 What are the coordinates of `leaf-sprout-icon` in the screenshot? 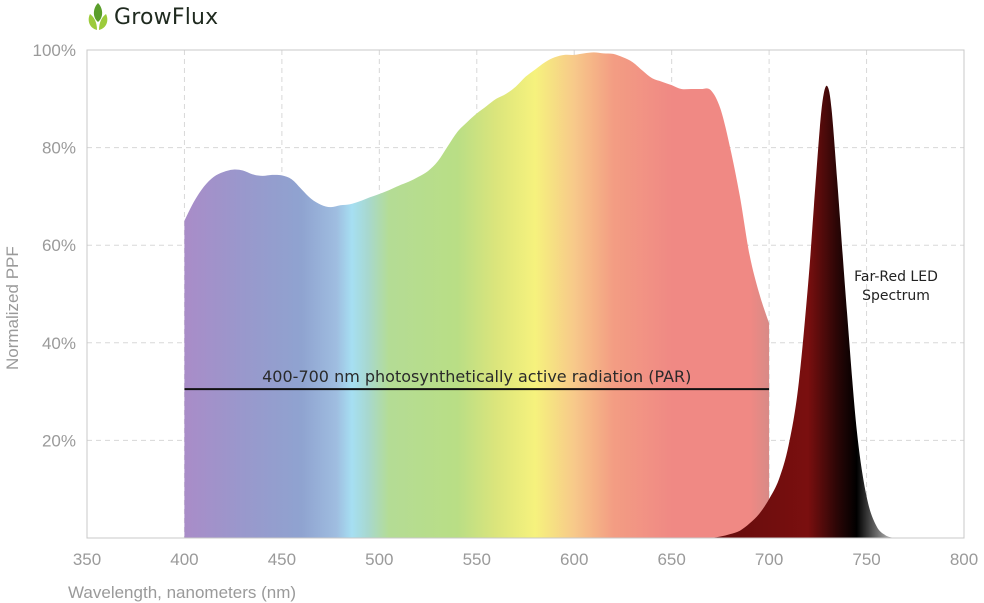 It's located at (98, 16).